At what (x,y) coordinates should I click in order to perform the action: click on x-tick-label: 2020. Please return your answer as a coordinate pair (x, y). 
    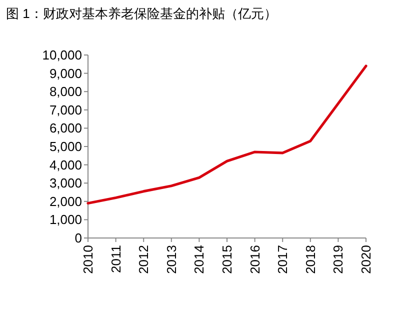
    Looking at the image, I should click on (366, 259).